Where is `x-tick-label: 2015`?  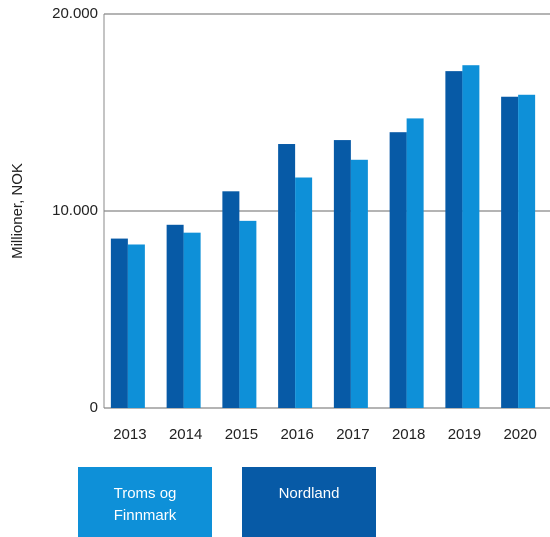
x-tick-label: 2015 is located at coordinates (241, 434).